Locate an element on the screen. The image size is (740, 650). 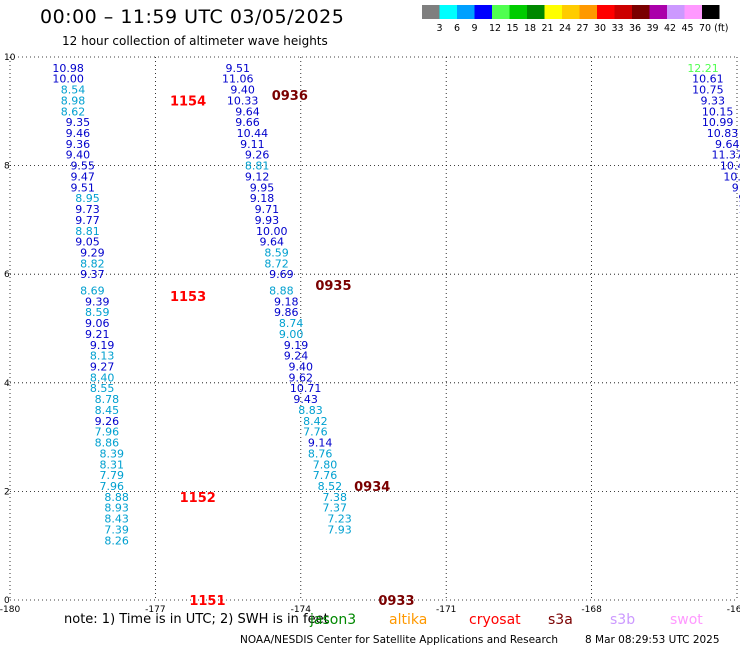
pass-time-label: 1154 is located at coordinates (188, 101).